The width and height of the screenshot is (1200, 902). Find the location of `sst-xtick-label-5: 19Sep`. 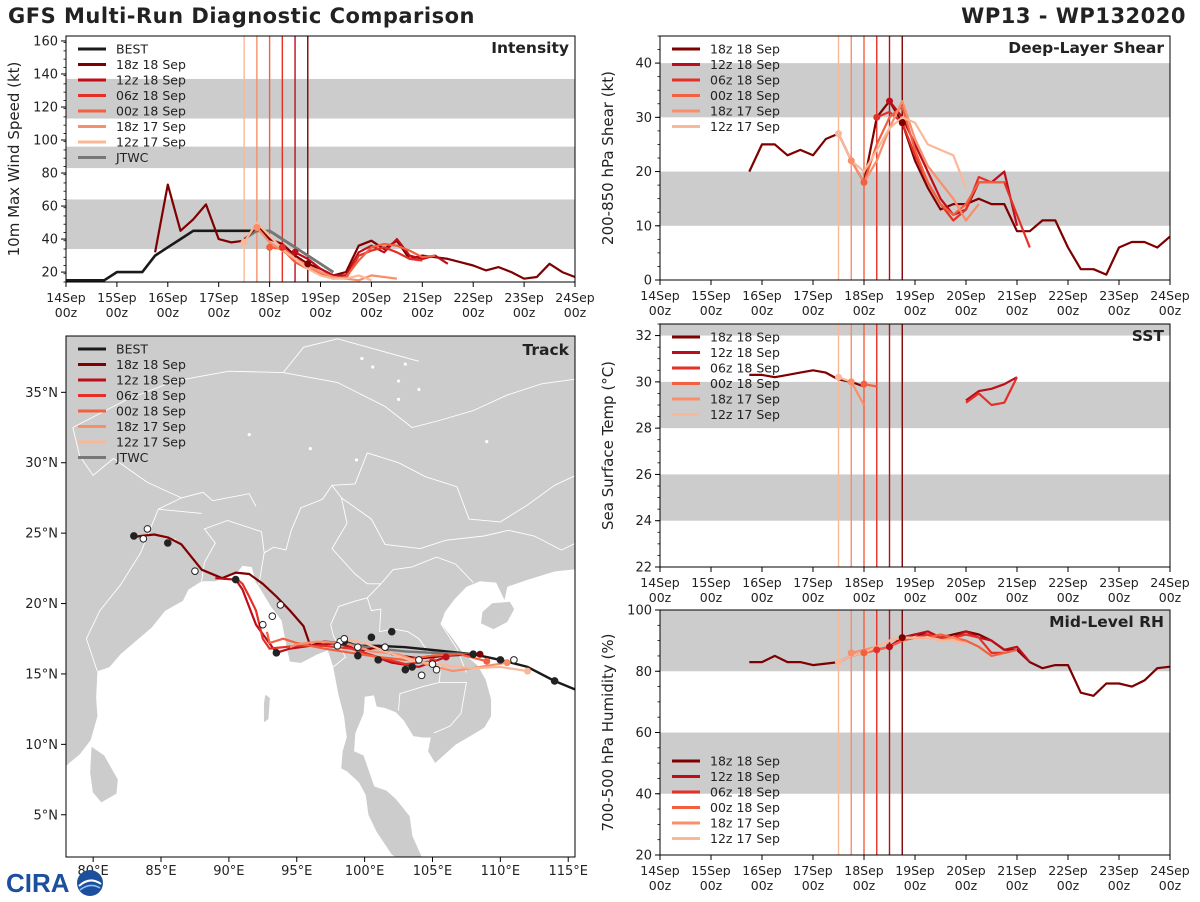

sst-xtick-label-5: 19Sep is located at coordinates (915, 582).